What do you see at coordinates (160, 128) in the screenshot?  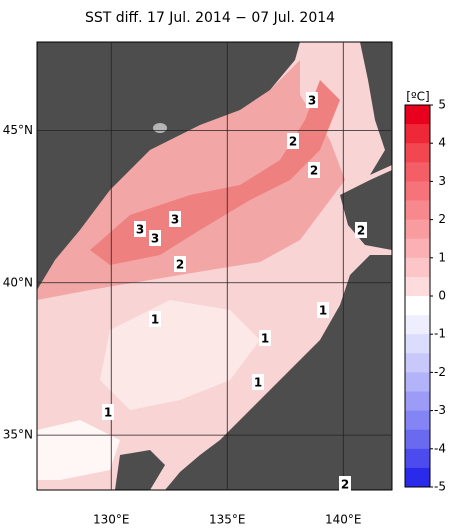 I see `island` at bounding box center [160, 128].